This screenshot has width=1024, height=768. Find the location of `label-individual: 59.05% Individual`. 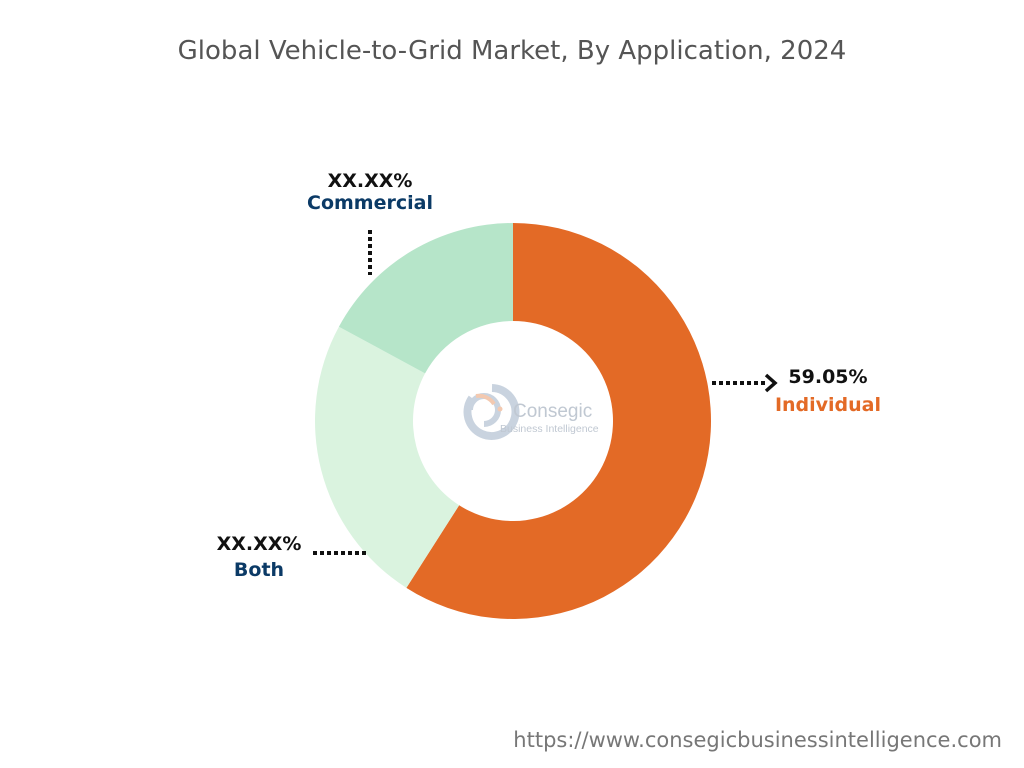

label-individual: 59.05% Individual is located at coordinates (828, 391).